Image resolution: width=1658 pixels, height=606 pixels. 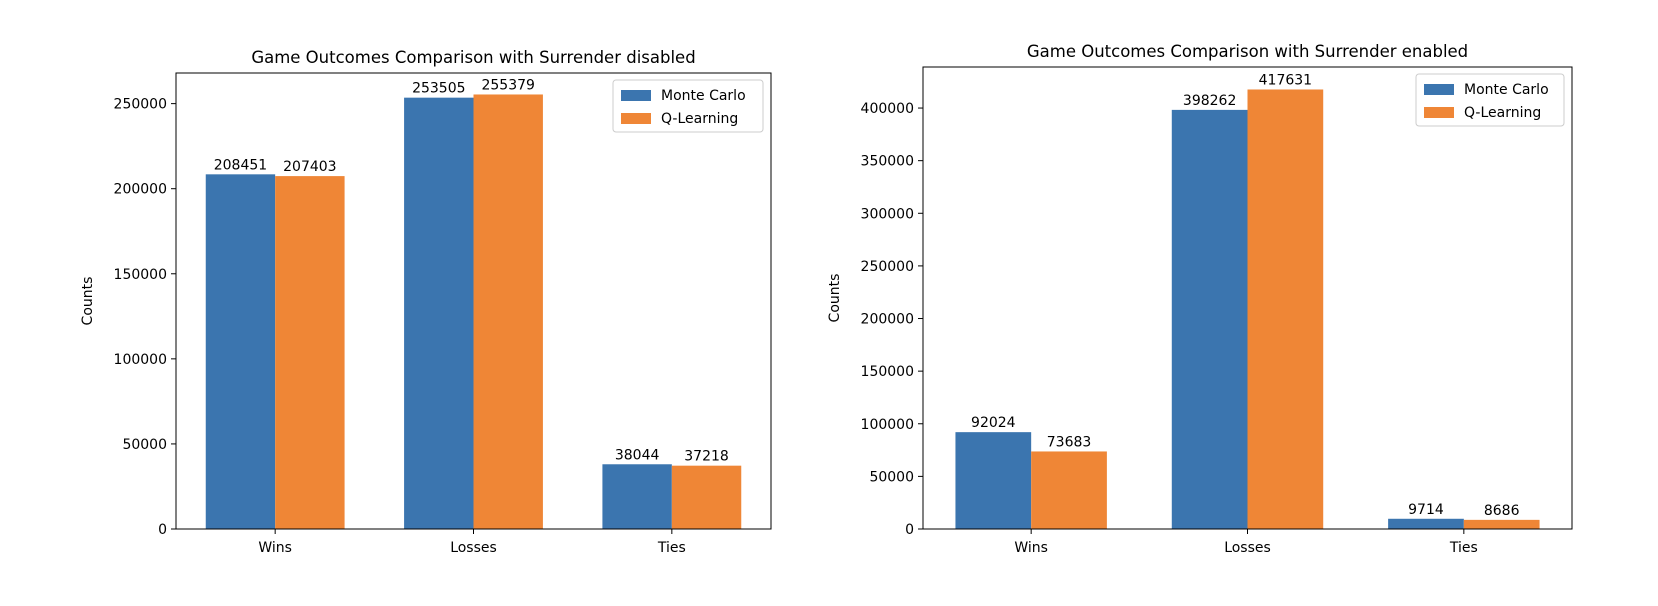 What do you see at coordinates (1426, 510) in the screenshot?
I see `bar-value-label: 9714` at bounding box center [1426, 510].